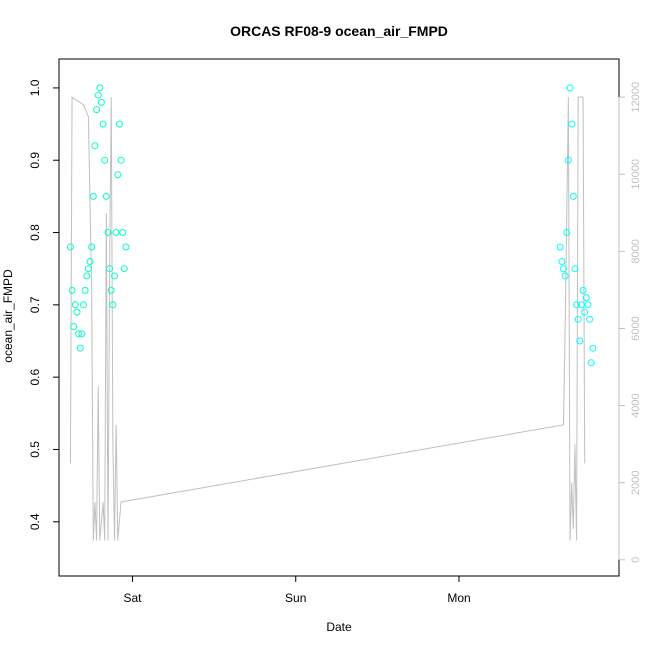 This screenshot has height=650, width=650. I want to click on x-tick-label: Sat, so click(132, 598).